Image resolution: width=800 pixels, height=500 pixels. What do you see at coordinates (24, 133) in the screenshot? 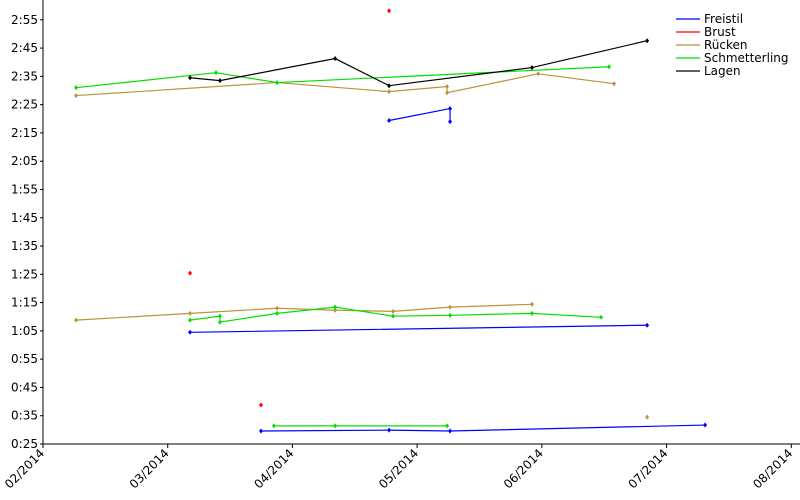
I see `y-tick-label: 2:15` at bounding box center [24, 133].